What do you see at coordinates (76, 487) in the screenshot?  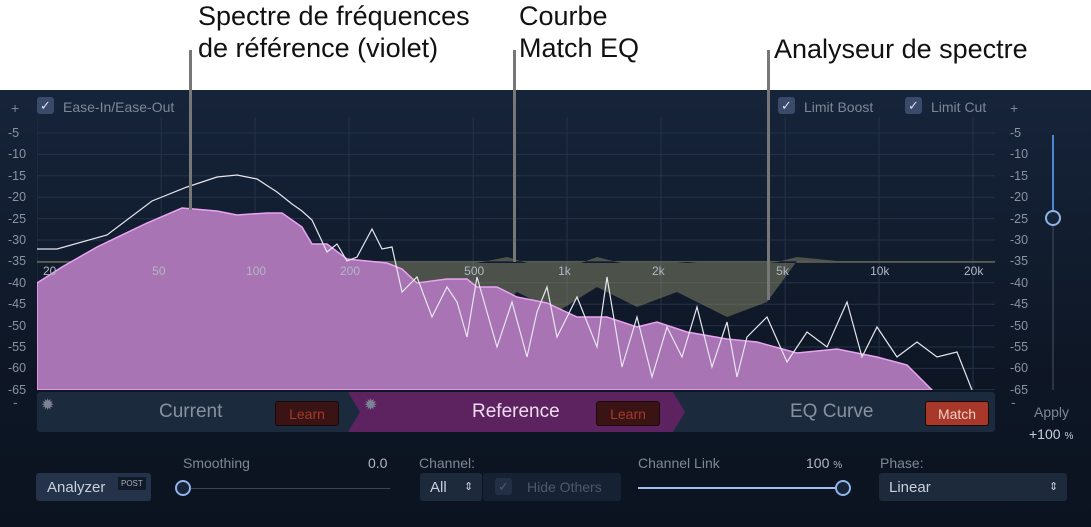 I see `analyzer-label: Analyzer` at bounding box center [76, 487].